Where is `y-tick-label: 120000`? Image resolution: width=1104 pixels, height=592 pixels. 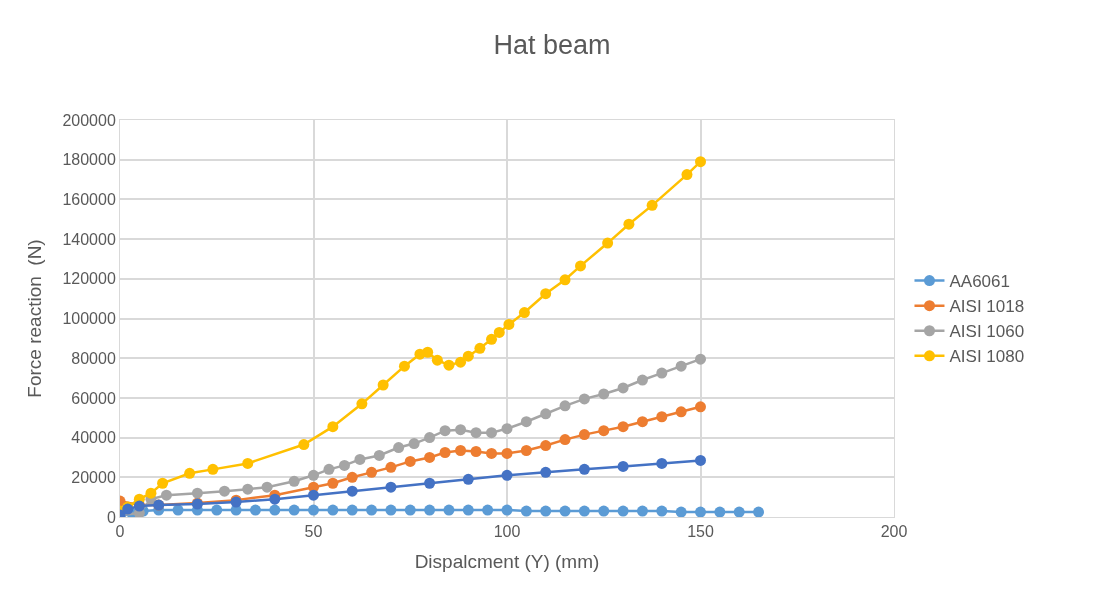
y-tick-label: 120000 is located at coordinates (89, 279).